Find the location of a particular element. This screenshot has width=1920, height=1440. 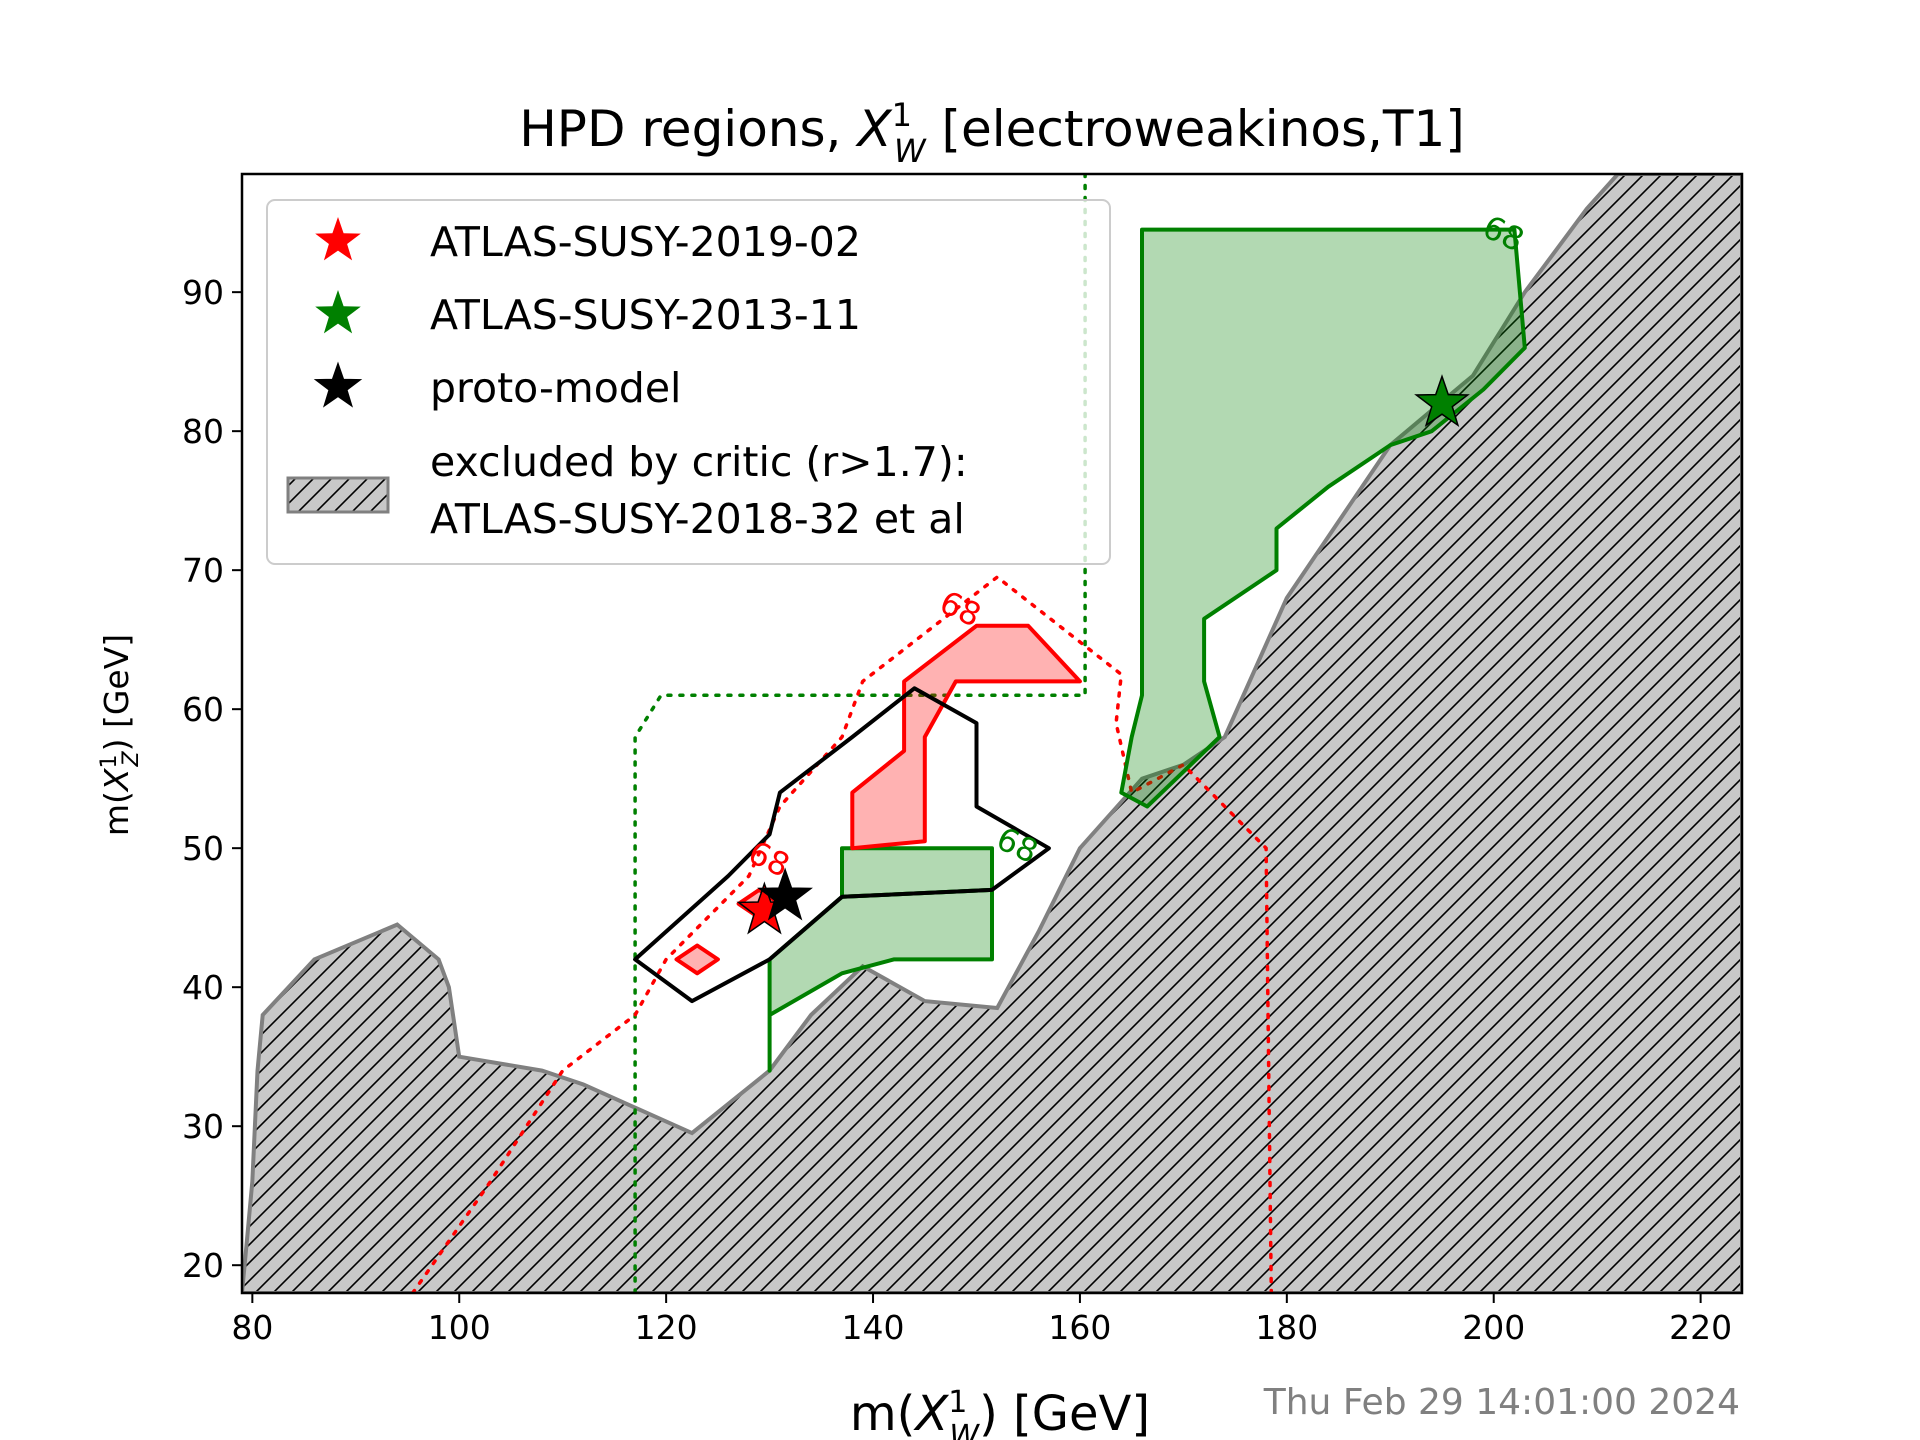

x-tick-label: 220 is located at coordinates (1700, 1327).